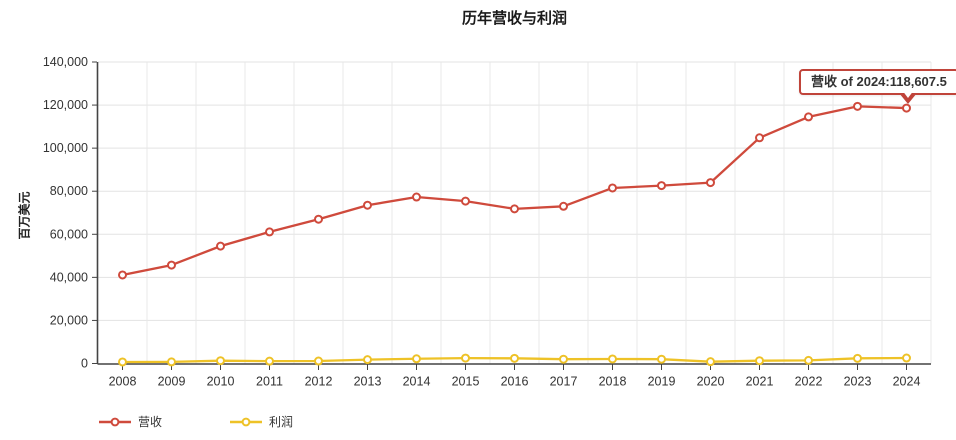 This screenshot has height=440, width=956. Describe the element at coordinates (417, 382) in the screenshot. I see `x-axis-label: 2014` at that location.